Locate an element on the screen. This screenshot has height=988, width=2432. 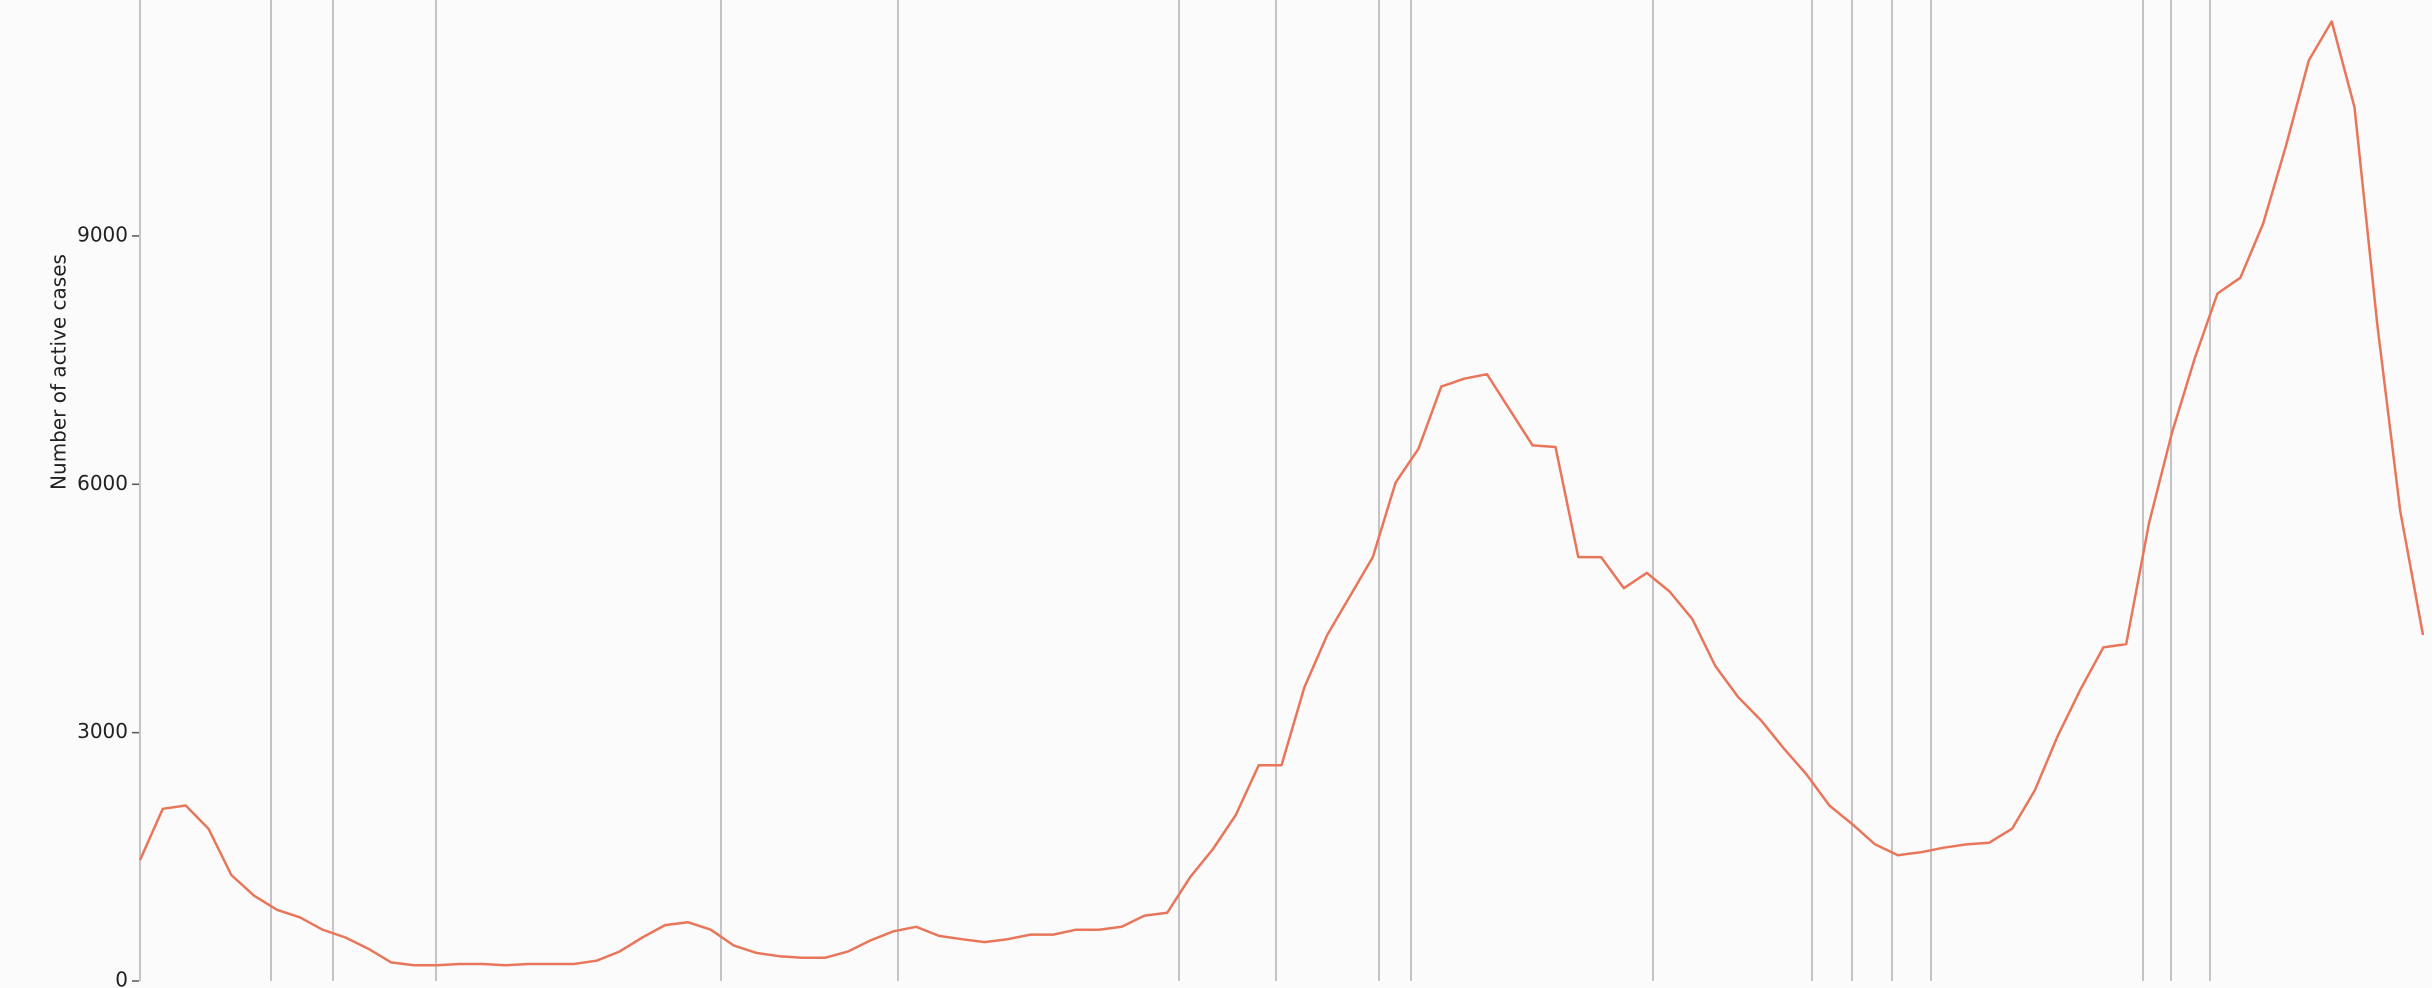
y-tick-label: 3000 is located at coordinates (102, 731).